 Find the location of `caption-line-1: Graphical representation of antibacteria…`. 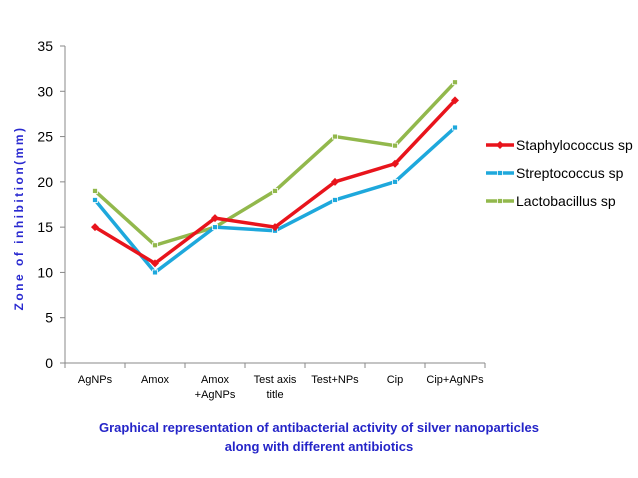

caption-line-1: Graphical representation of antibacteria… is located at coordinates (319, 427).